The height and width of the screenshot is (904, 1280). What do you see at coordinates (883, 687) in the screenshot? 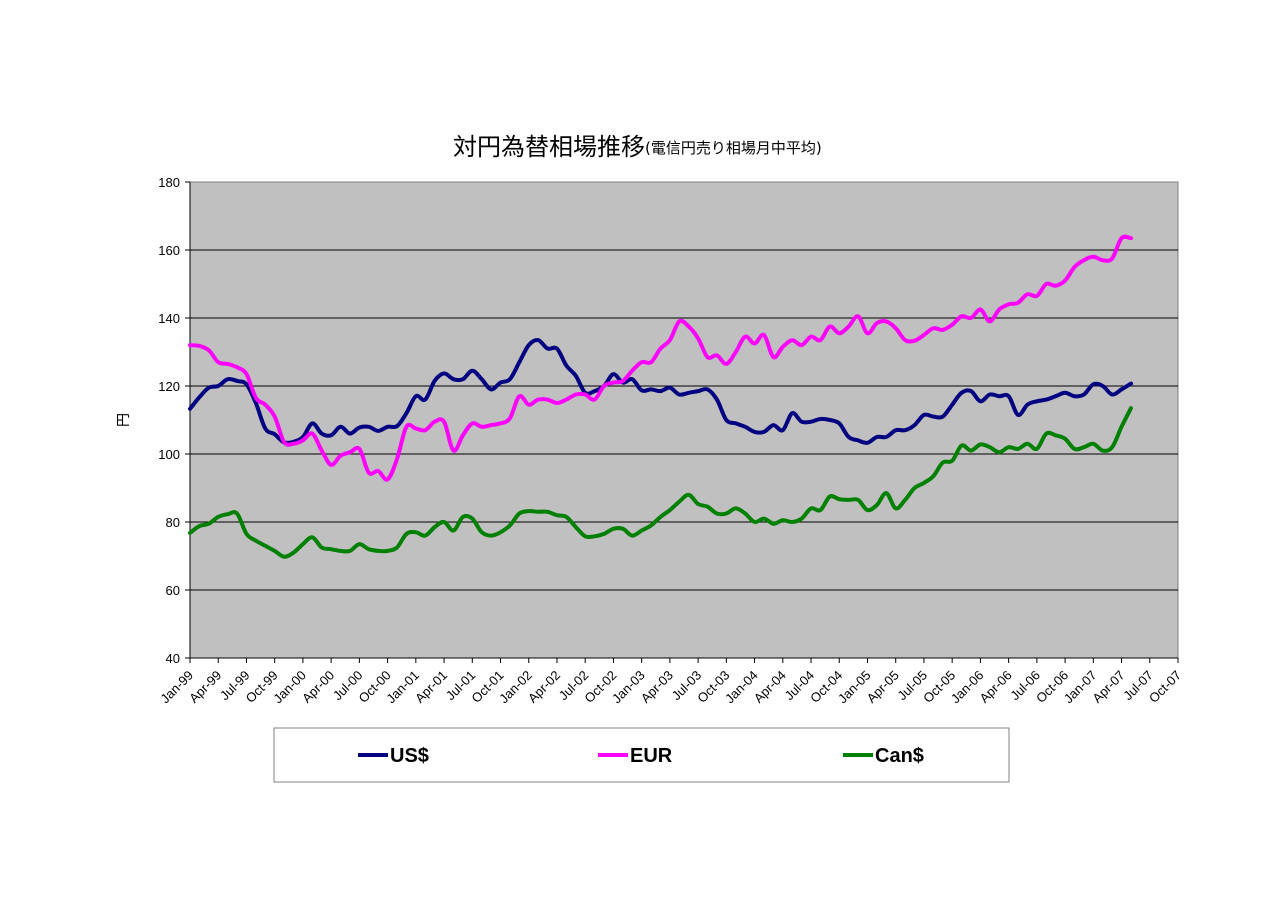
I see `x-tick-label: Apr-05` at bounding box center [883, 687].